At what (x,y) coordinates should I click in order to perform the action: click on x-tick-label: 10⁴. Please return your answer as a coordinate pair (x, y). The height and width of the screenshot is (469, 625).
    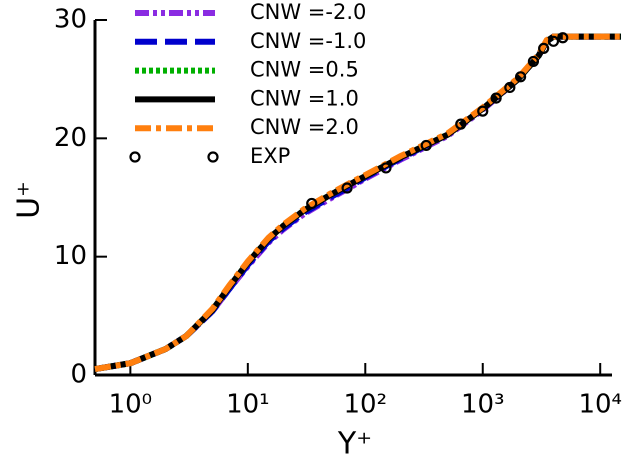
    Looking at the image, I should click on (600, 405).